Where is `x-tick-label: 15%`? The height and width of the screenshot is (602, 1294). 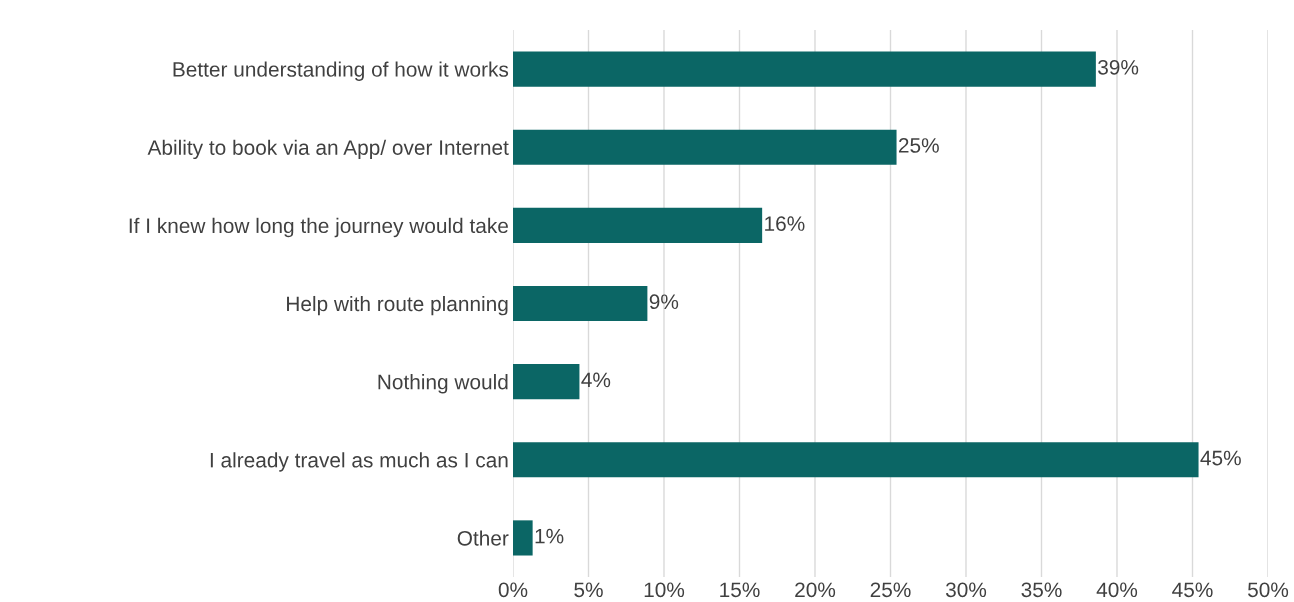
x-tick-label: 15% is located at coordinates (740, 590).